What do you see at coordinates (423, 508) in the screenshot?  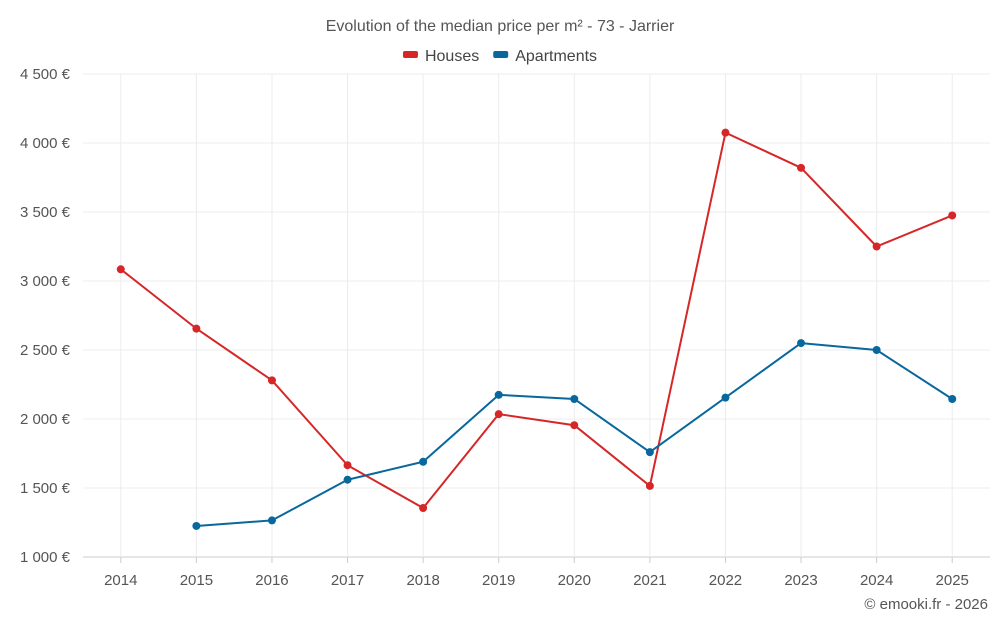 I see `data-point-houses-2018` at bounding box center [423, 508].